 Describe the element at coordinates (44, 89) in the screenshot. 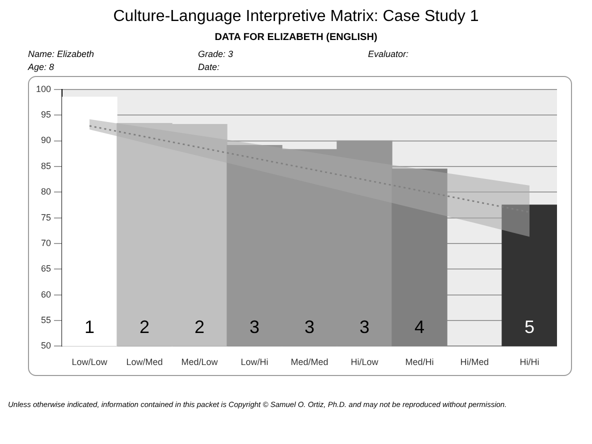

I see `y-tick-label: 100` at that location.